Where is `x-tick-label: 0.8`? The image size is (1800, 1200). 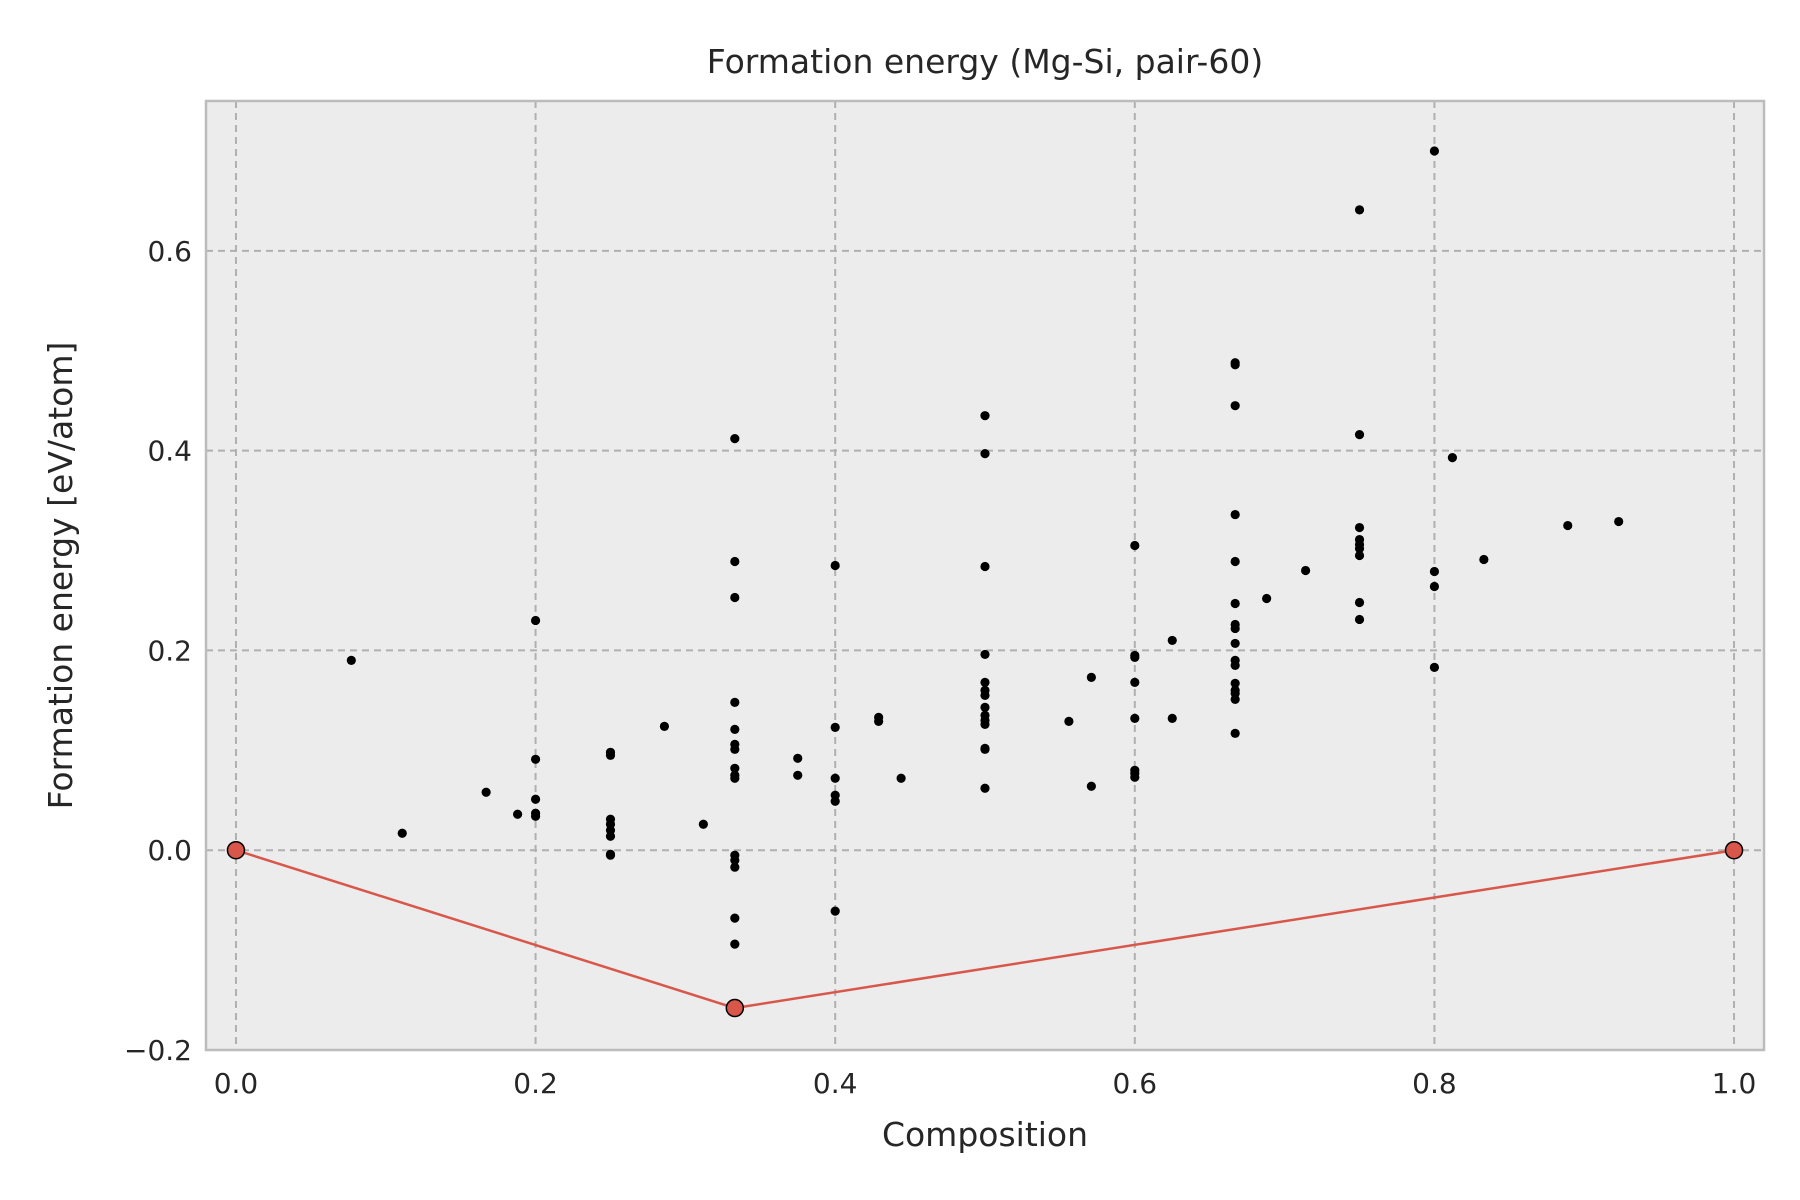
x-tick-label: 0.8 is located at coordinates (1434, 1083).